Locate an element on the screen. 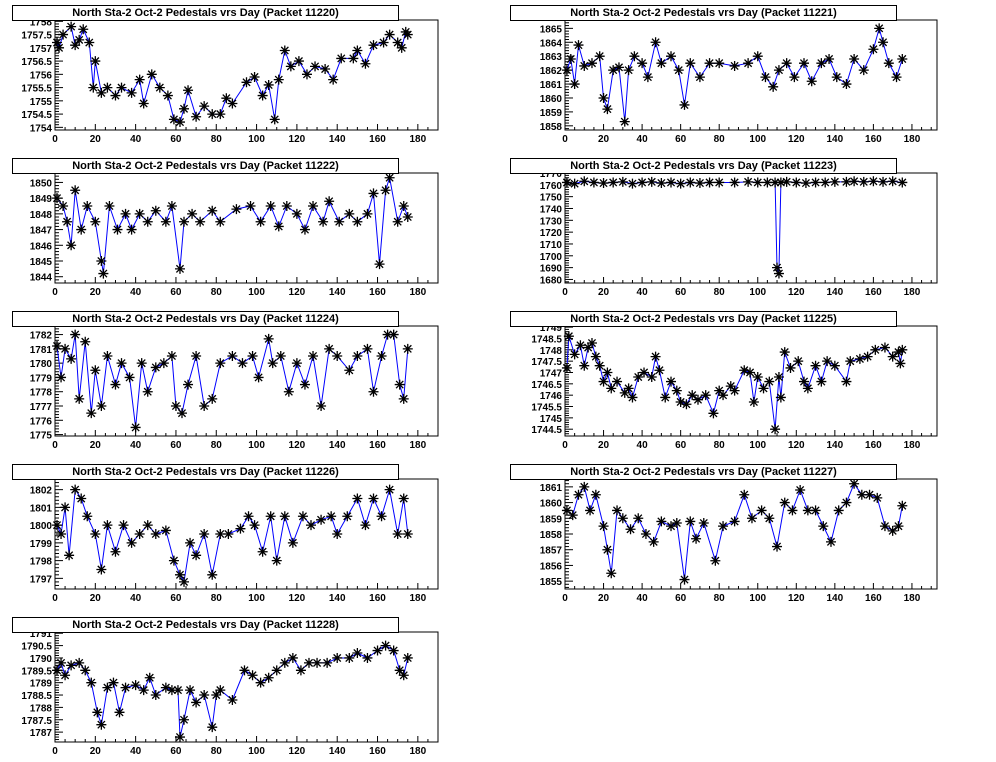 This screenshot has height=762, width=996. y-tick-label: 1846 is located at coordinates (41, 246).